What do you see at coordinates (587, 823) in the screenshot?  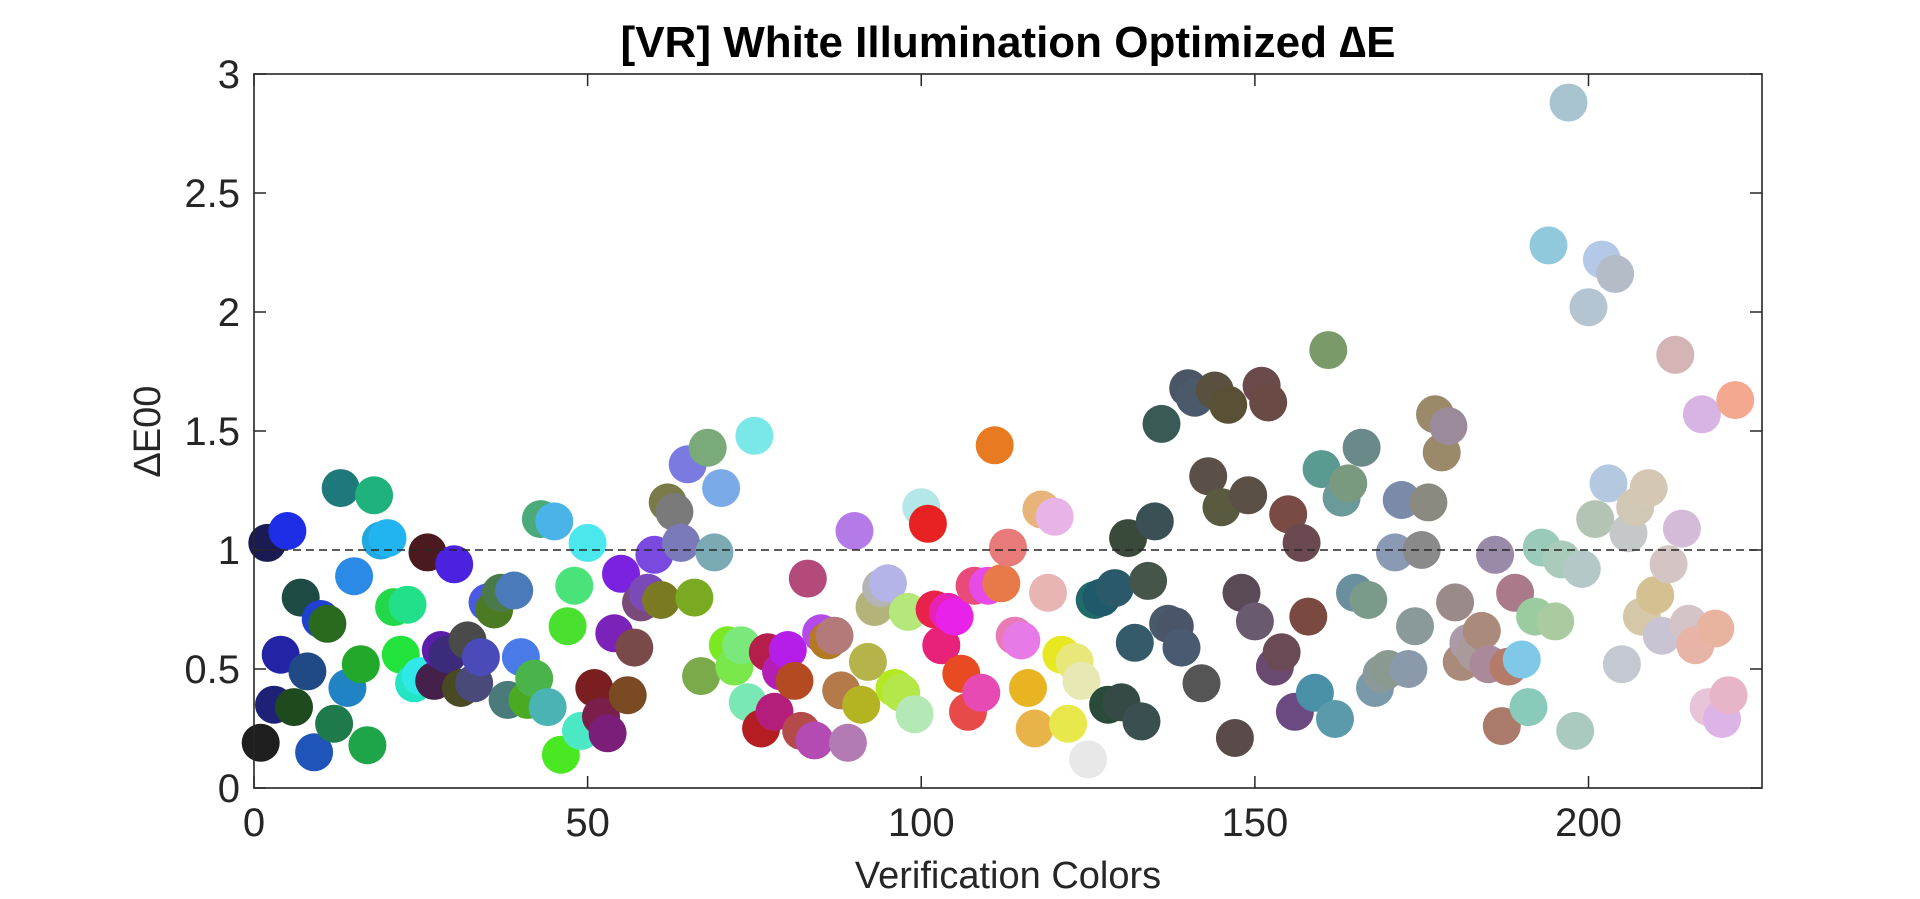 I see `x-tick-label: 50` at bounding box center [587, 823].